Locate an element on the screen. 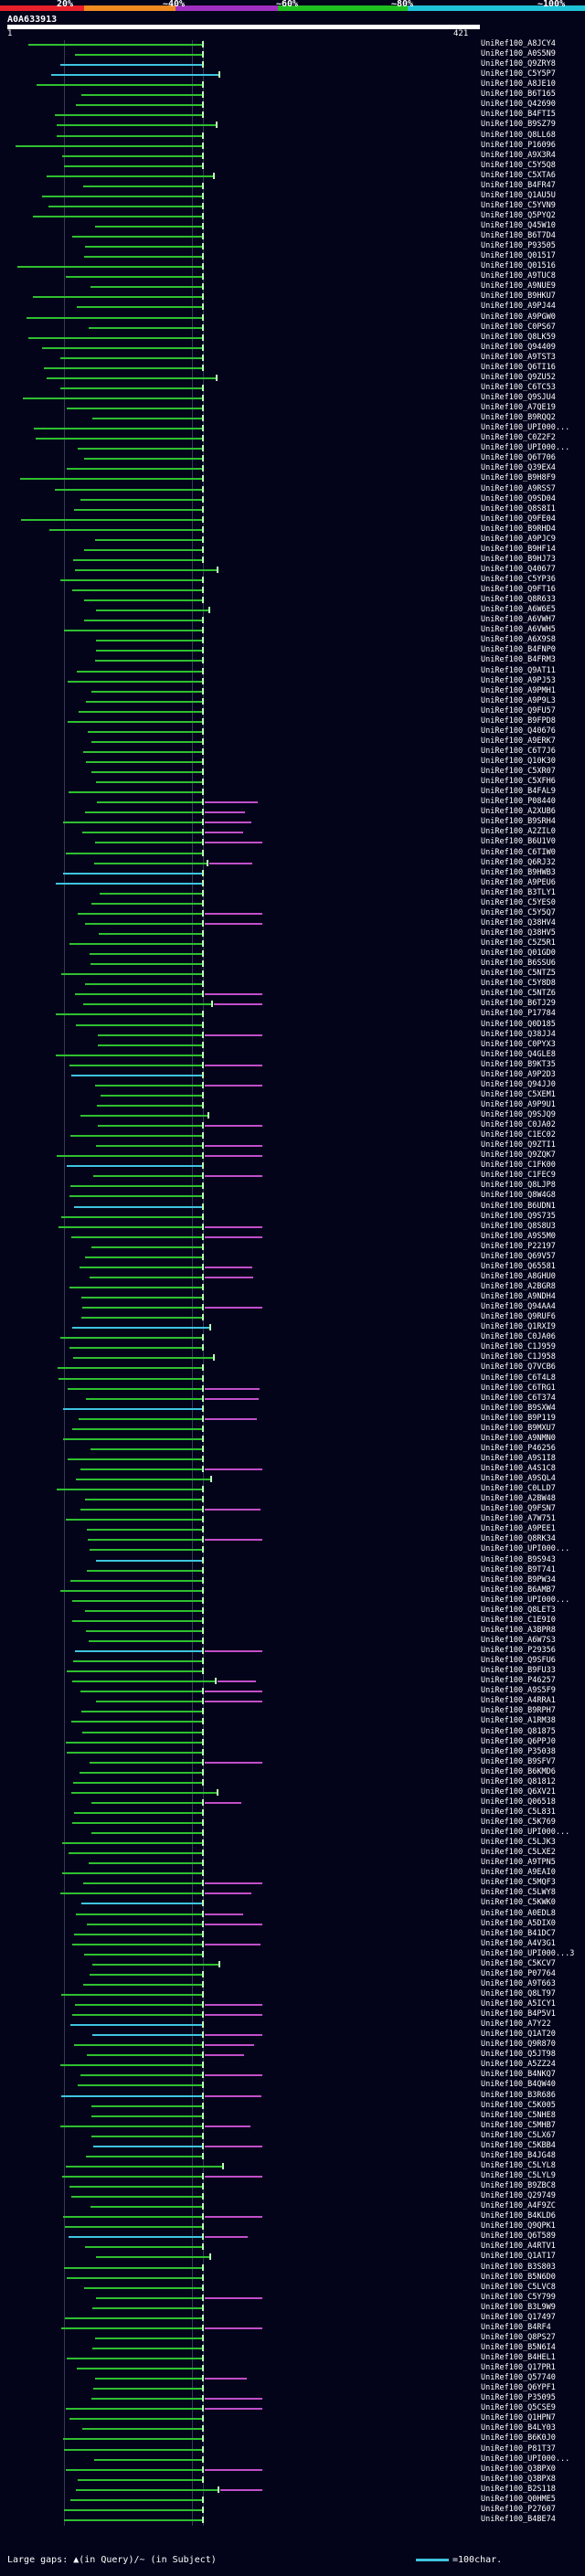 The height and width of the screenshot is (2576, 585). hit-row: UniRef100_Q8LK59 is located at coordinates (293, 337).